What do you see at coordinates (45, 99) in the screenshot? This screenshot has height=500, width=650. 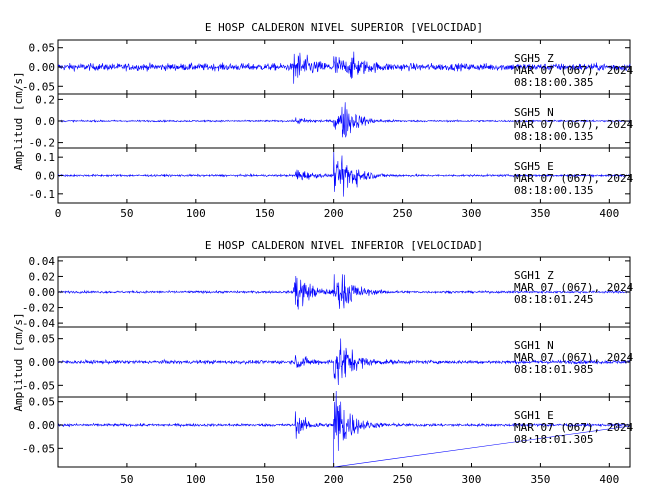 I see `y-tick-label: 0.2` at bounding box center [45, 99].